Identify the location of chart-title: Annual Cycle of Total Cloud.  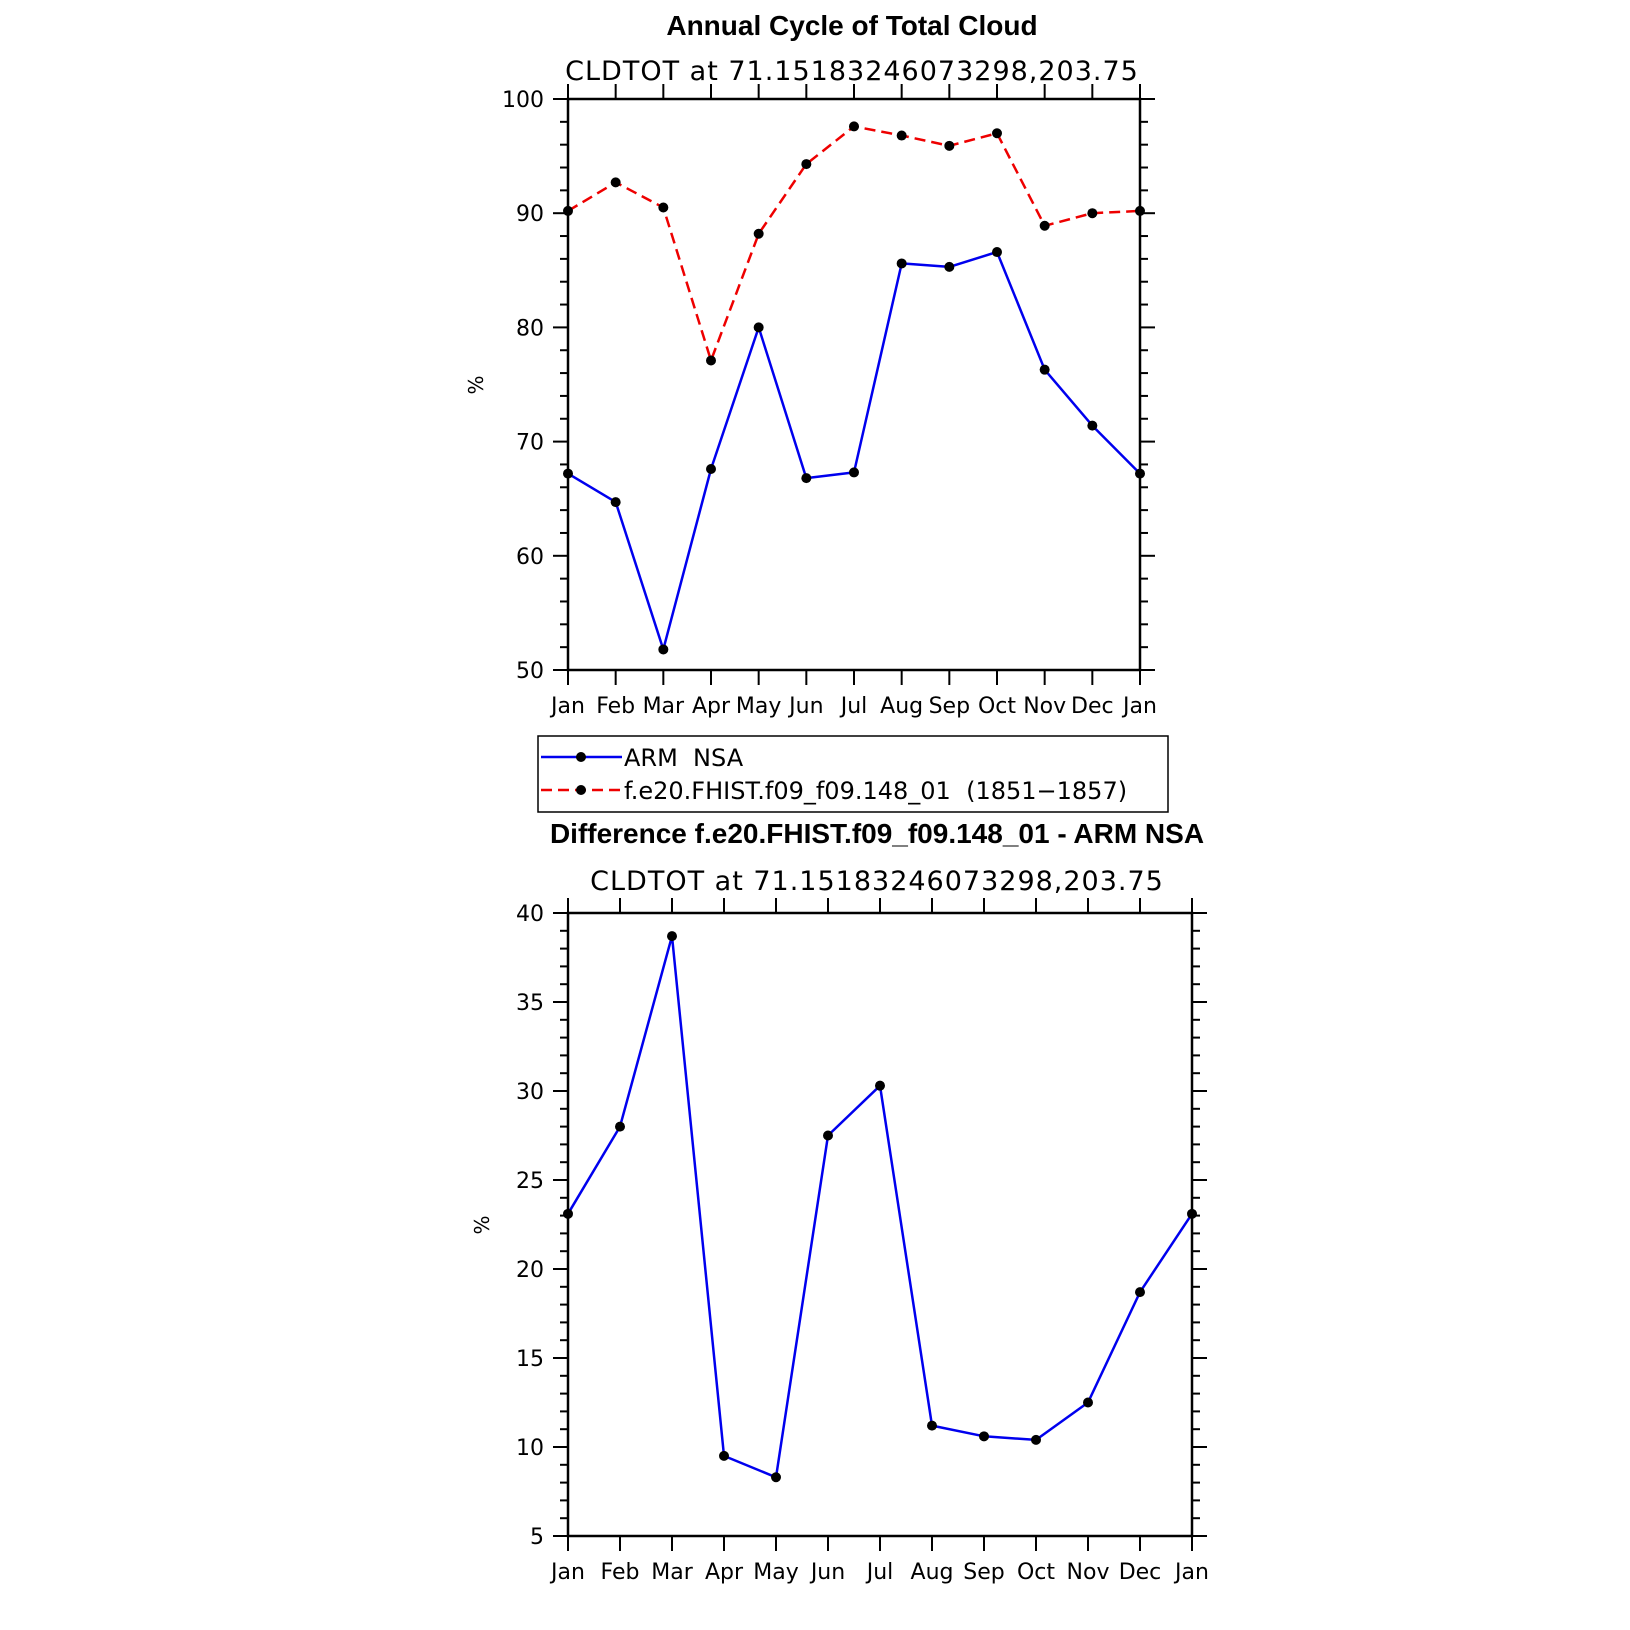
(851, 25).